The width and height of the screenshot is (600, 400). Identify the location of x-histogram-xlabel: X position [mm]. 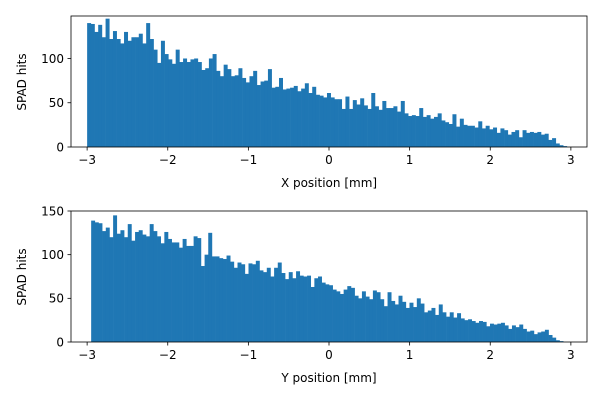
(329, 183).